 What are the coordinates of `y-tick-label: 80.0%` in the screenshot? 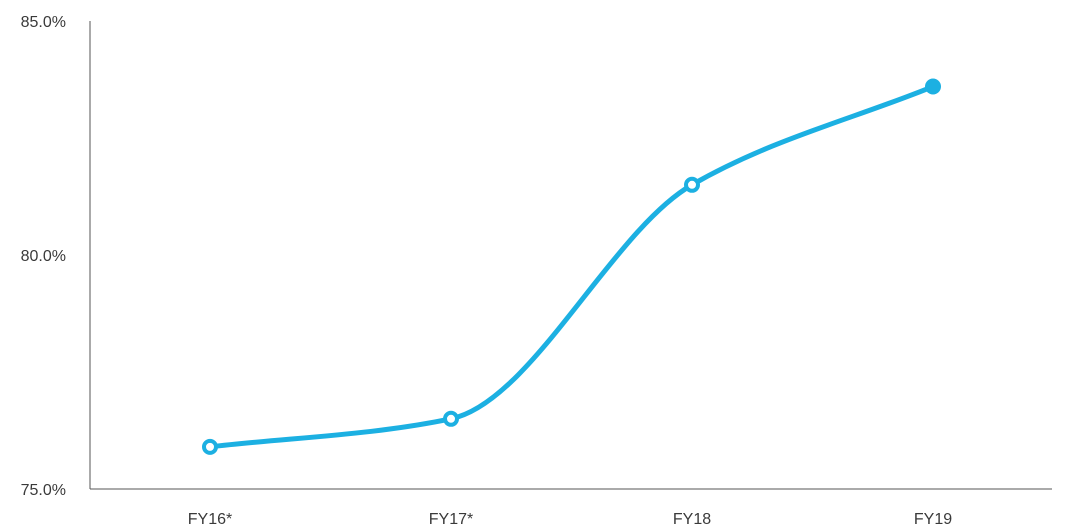 It's located at (43, 256).